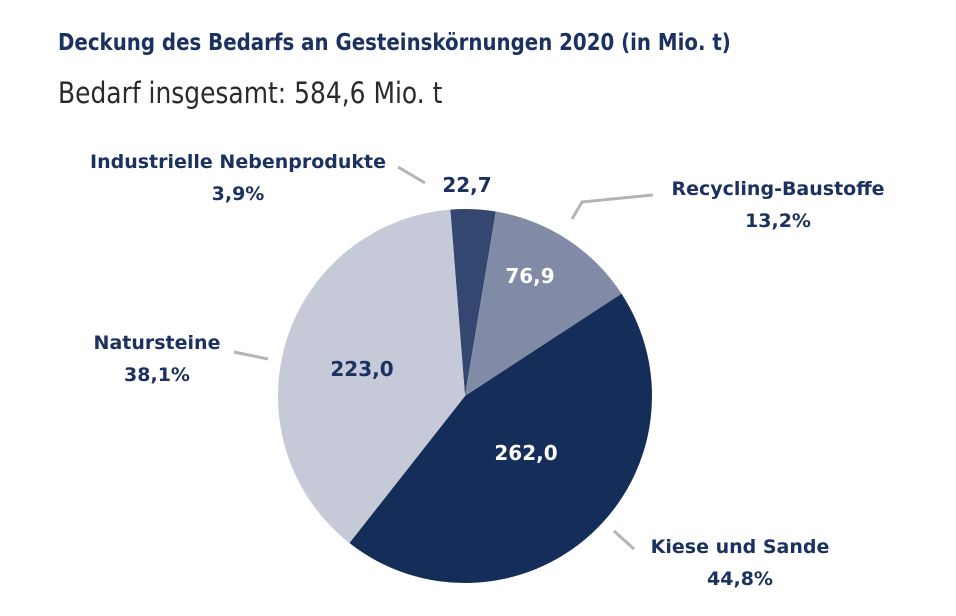  What do you see at coordinates (157, 343) in the screenshot?
I see `category-label-natursteine: Natursteine` at bounding box center [157, 343].